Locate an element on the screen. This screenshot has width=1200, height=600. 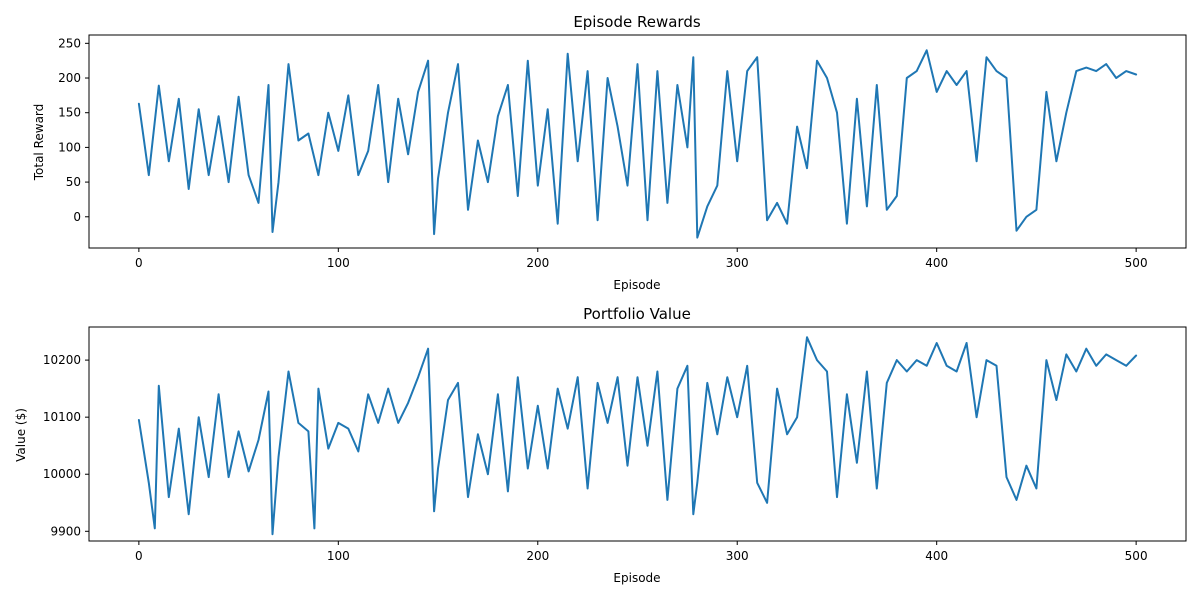
y-tick-label: 150 is located at coordinates (69, 113).